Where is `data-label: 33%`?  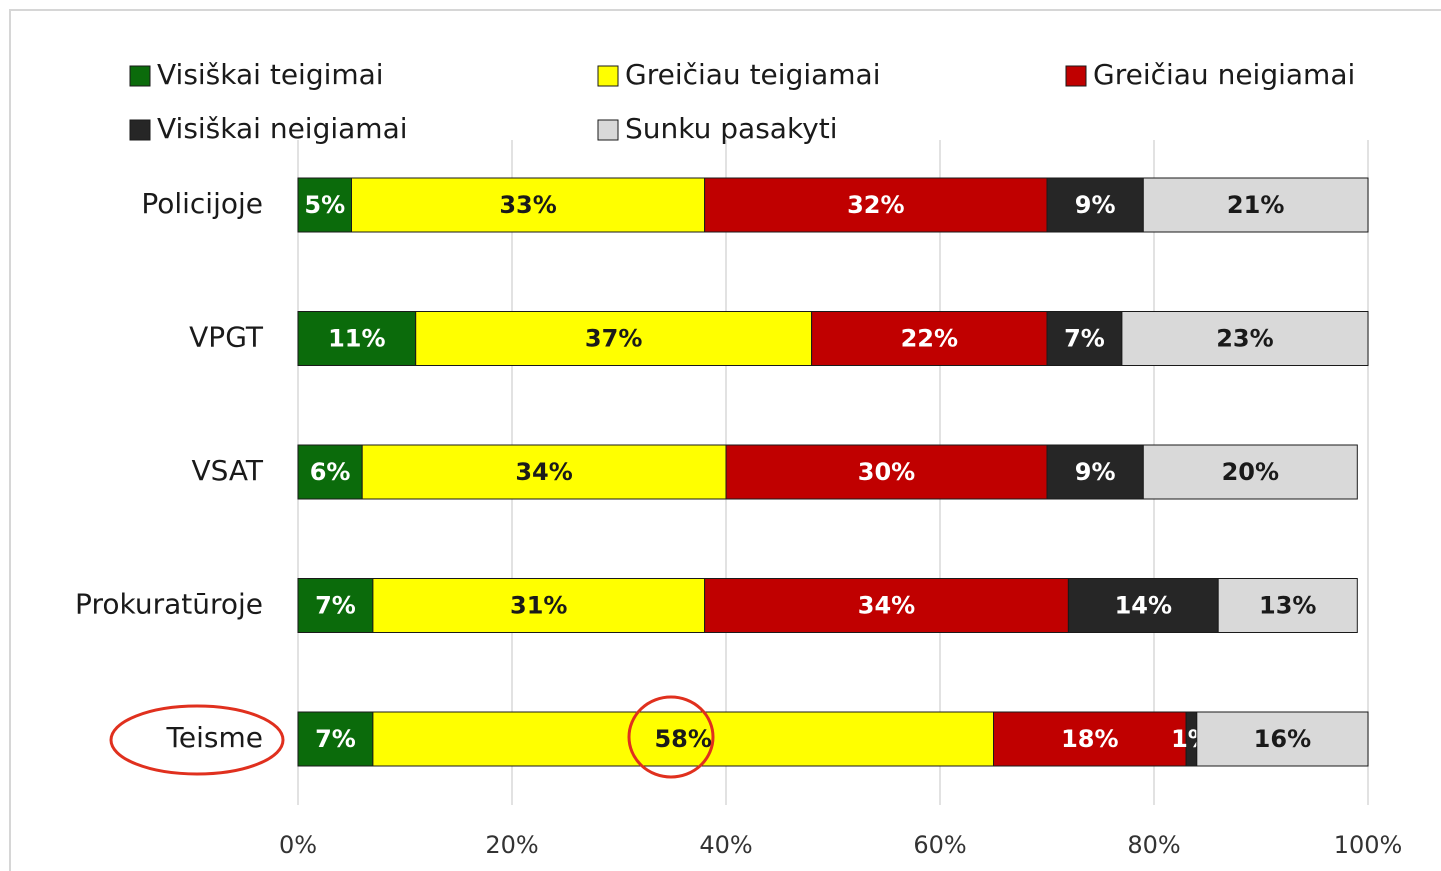 data-label: 33% is located at coordinates (527, 205).